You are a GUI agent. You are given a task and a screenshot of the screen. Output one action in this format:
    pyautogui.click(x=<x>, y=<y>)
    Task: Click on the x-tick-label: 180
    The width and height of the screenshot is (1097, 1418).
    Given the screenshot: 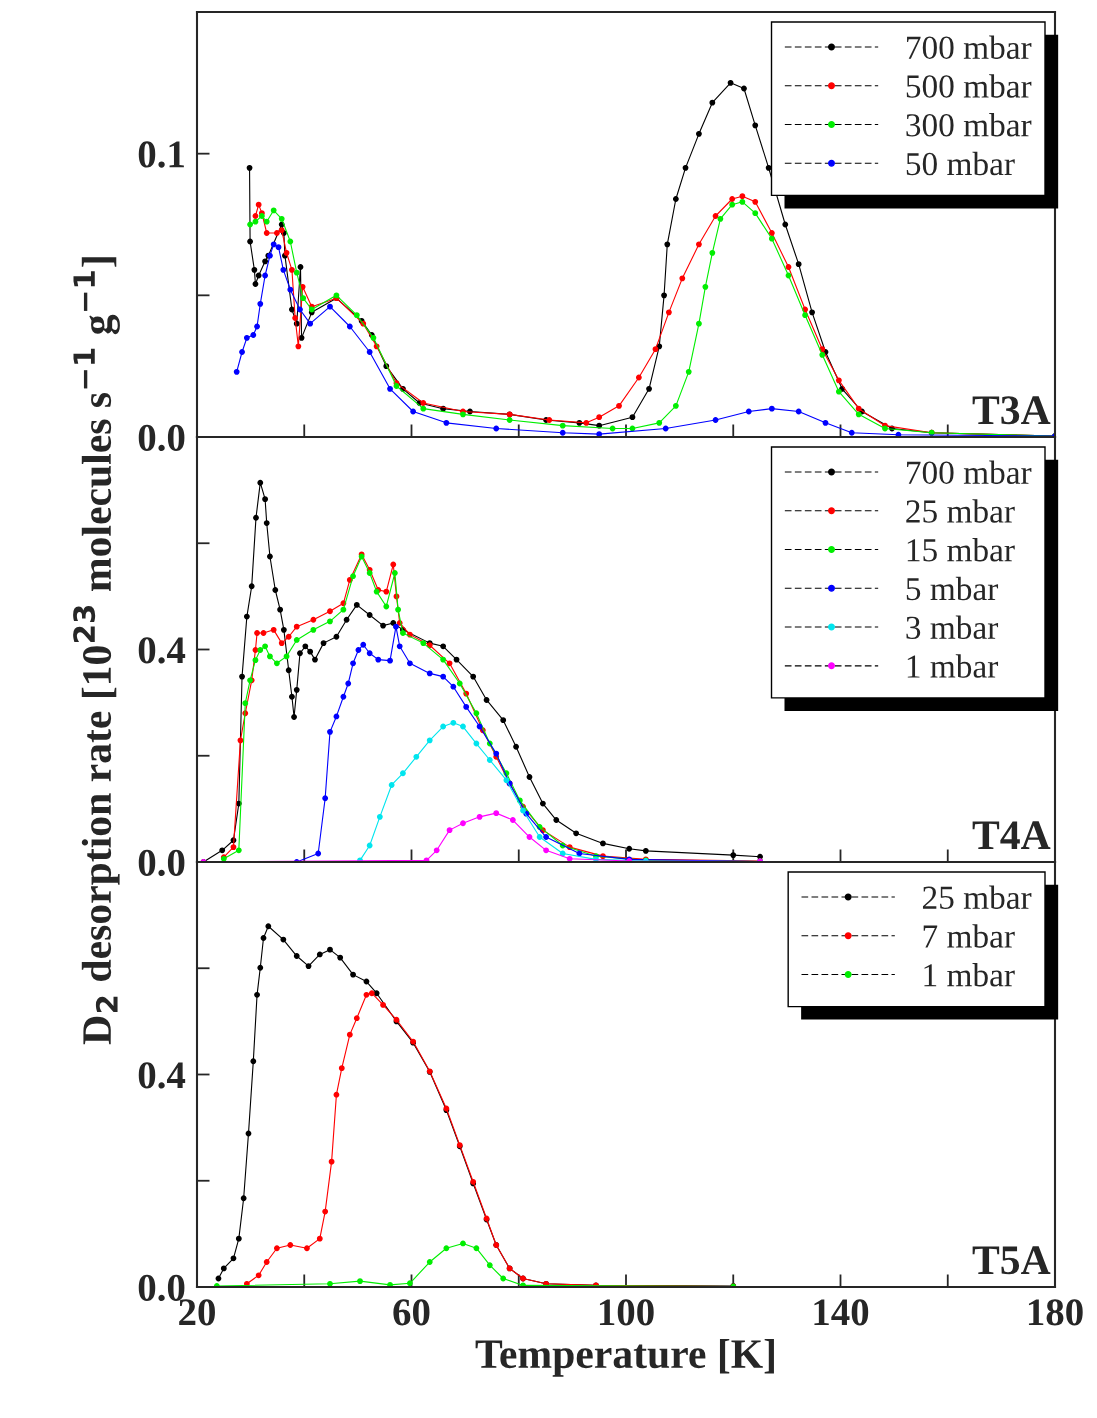 What is the action you would take?
    pyautogui.click(x=1055, y=1312)
    